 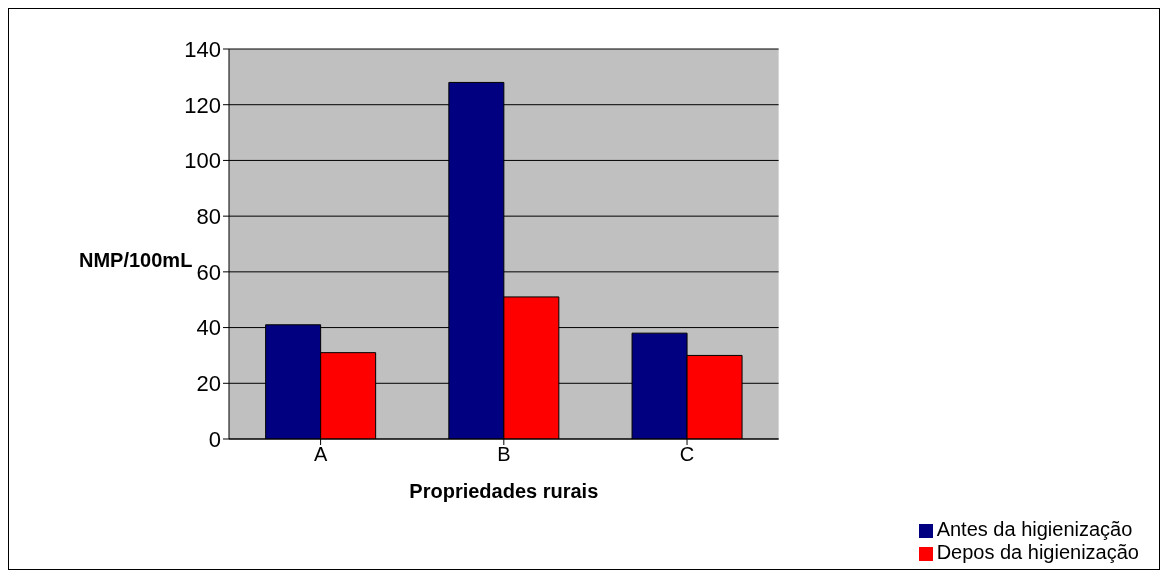 What do you see at coordinates (208, 272) in the screenshot?
I see `y-tick-label: 60` at bounding box center [208, 272].